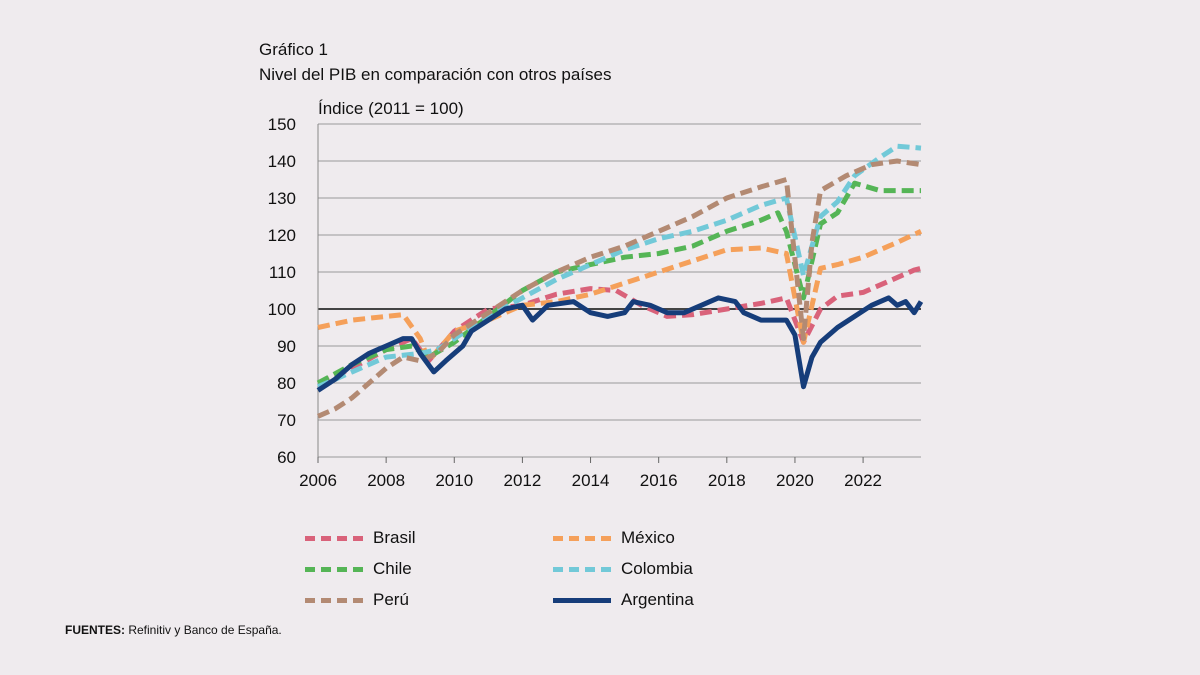 The width and height of the screenshot is (1200, 675). Describe the element at coordinates (205, 630) in the screenshot. I see `source-text: Refinitiv y Banco de España.` at that location.